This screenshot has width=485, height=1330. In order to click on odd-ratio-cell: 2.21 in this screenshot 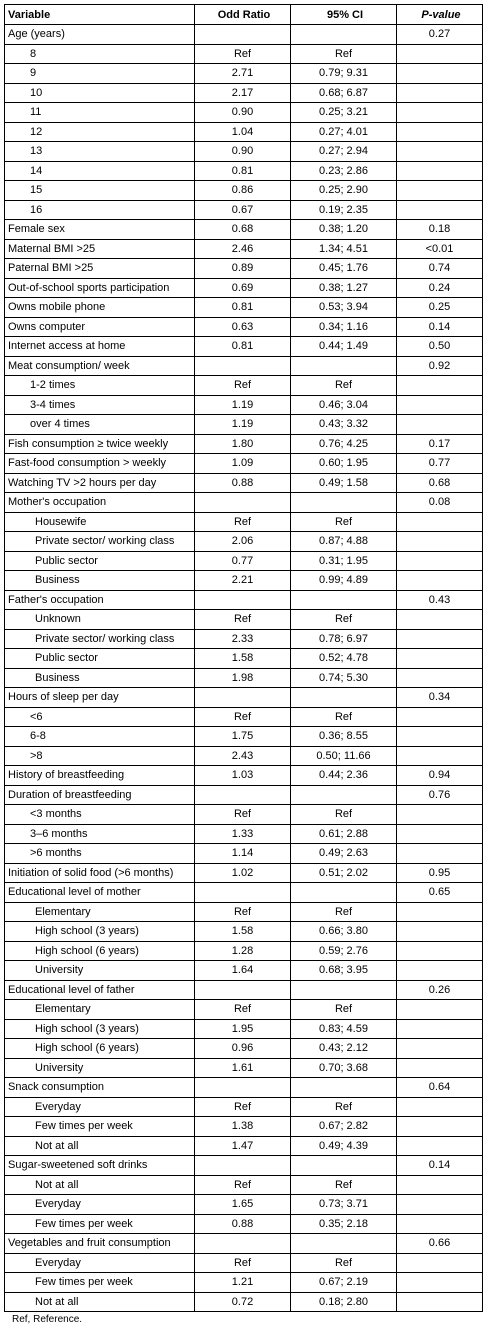, I will do `click(242, 580)`.